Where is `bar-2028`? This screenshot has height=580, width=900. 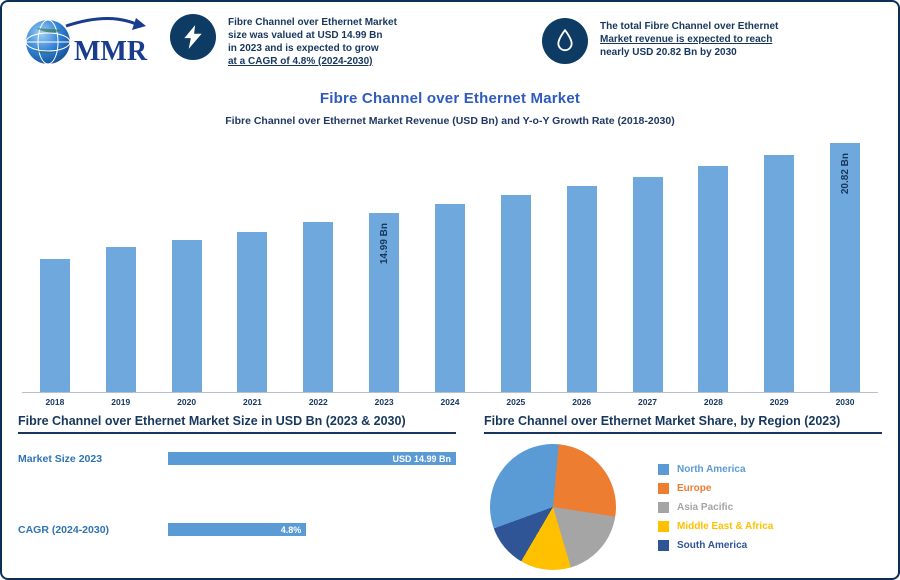
bar-2028 is located at coordinates (713, 279).